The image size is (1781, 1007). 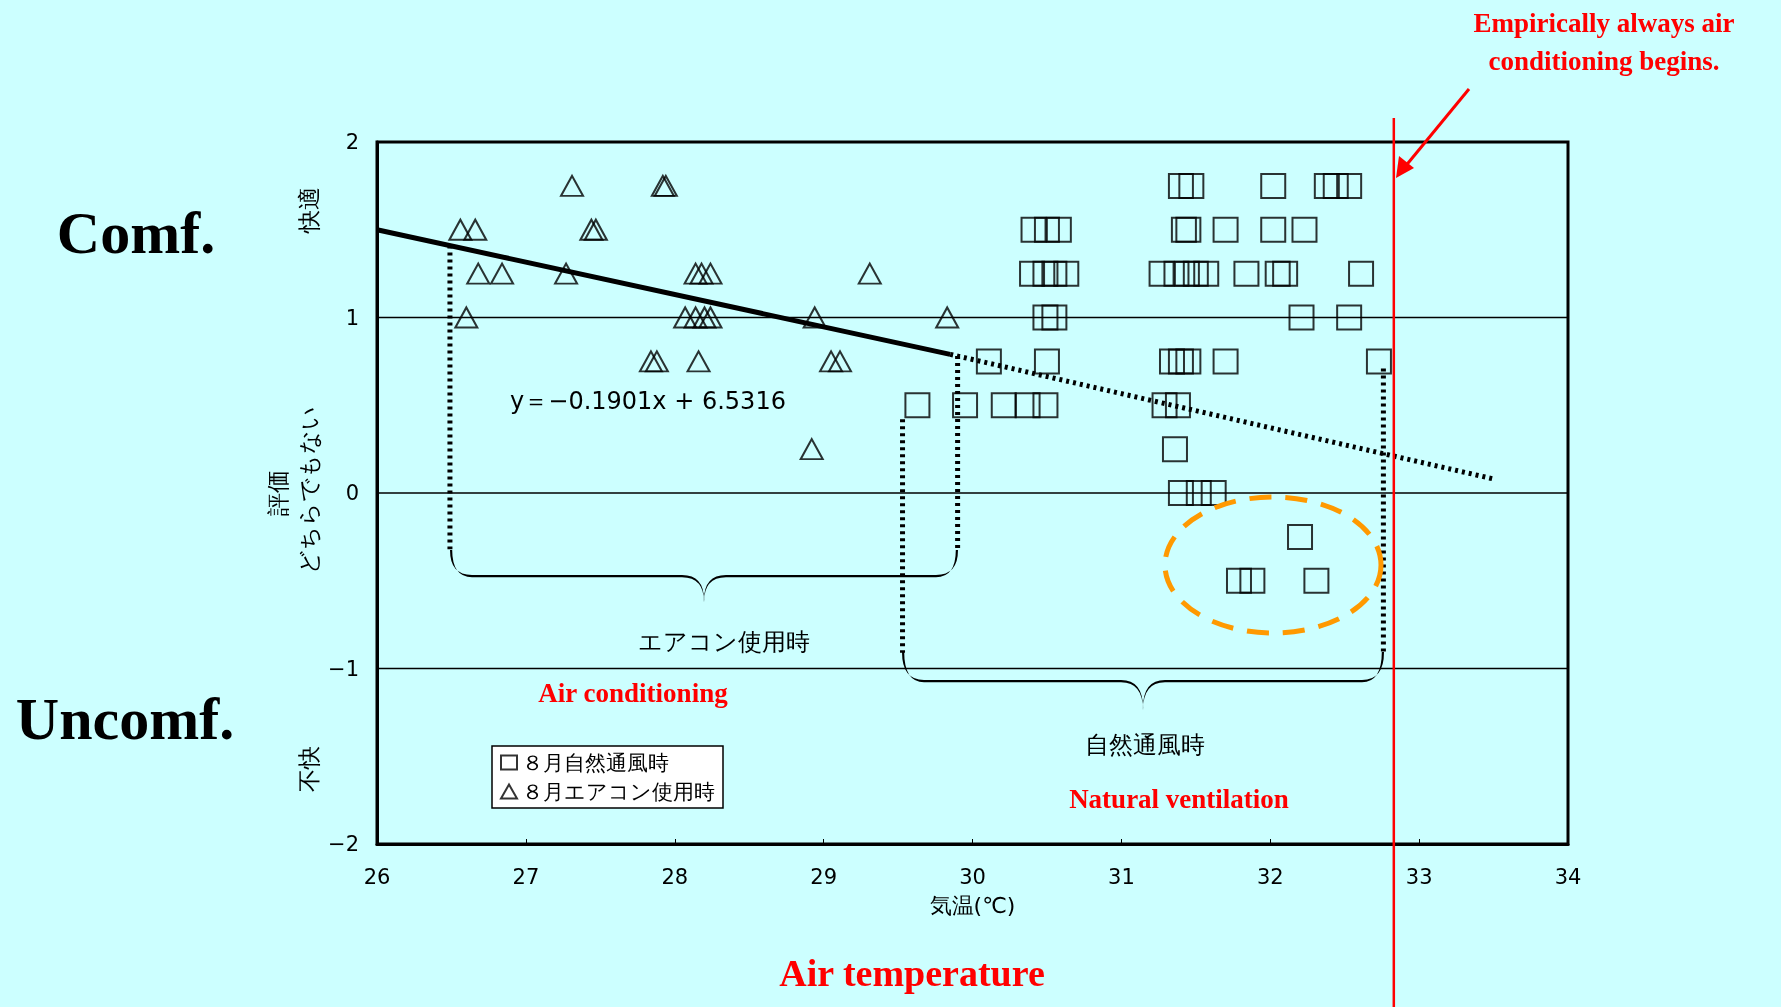 What do you see at coordinates (352, 317) in the screenshot?
I see `y-tick-label: 1` at bounding box center [352, 317].